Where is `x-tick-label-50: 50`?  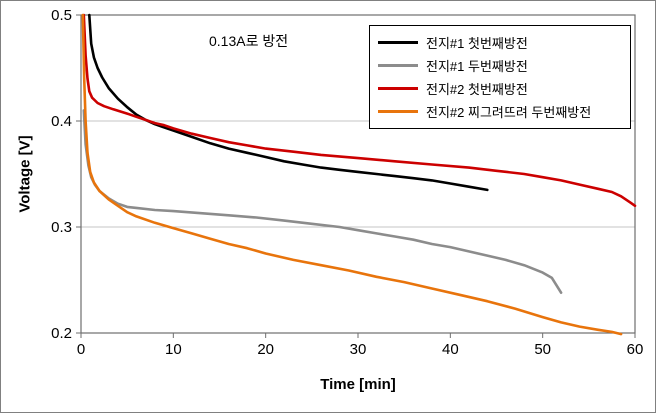
x-tick-label-50: 50 is located at coordinates (542, 349).